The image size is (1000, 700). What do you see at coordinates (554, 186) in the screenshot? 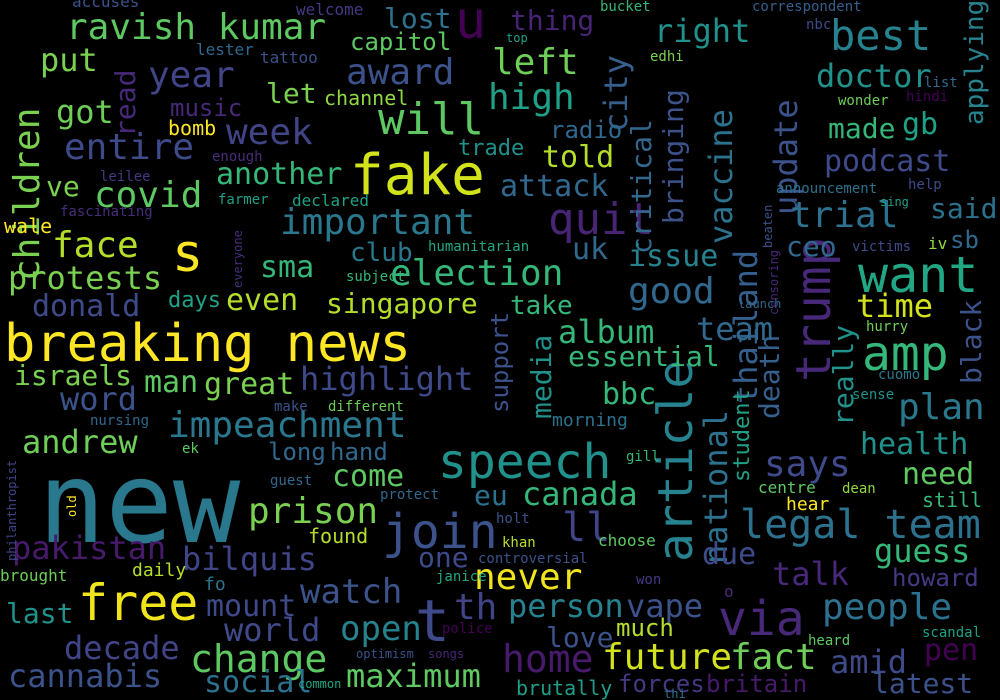
I see `word-attack: attack` at bounding box center [554, 186].